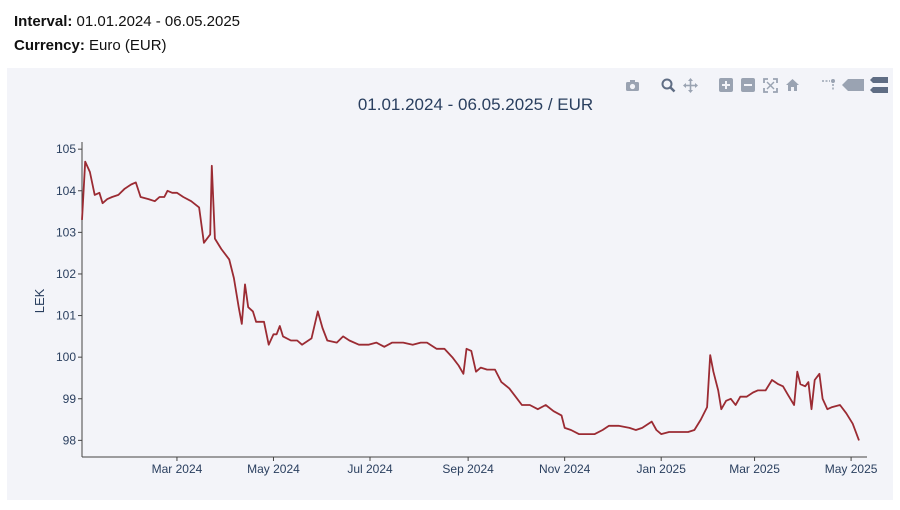  I want to click on y-tick-label: 100, so click(66, 357).